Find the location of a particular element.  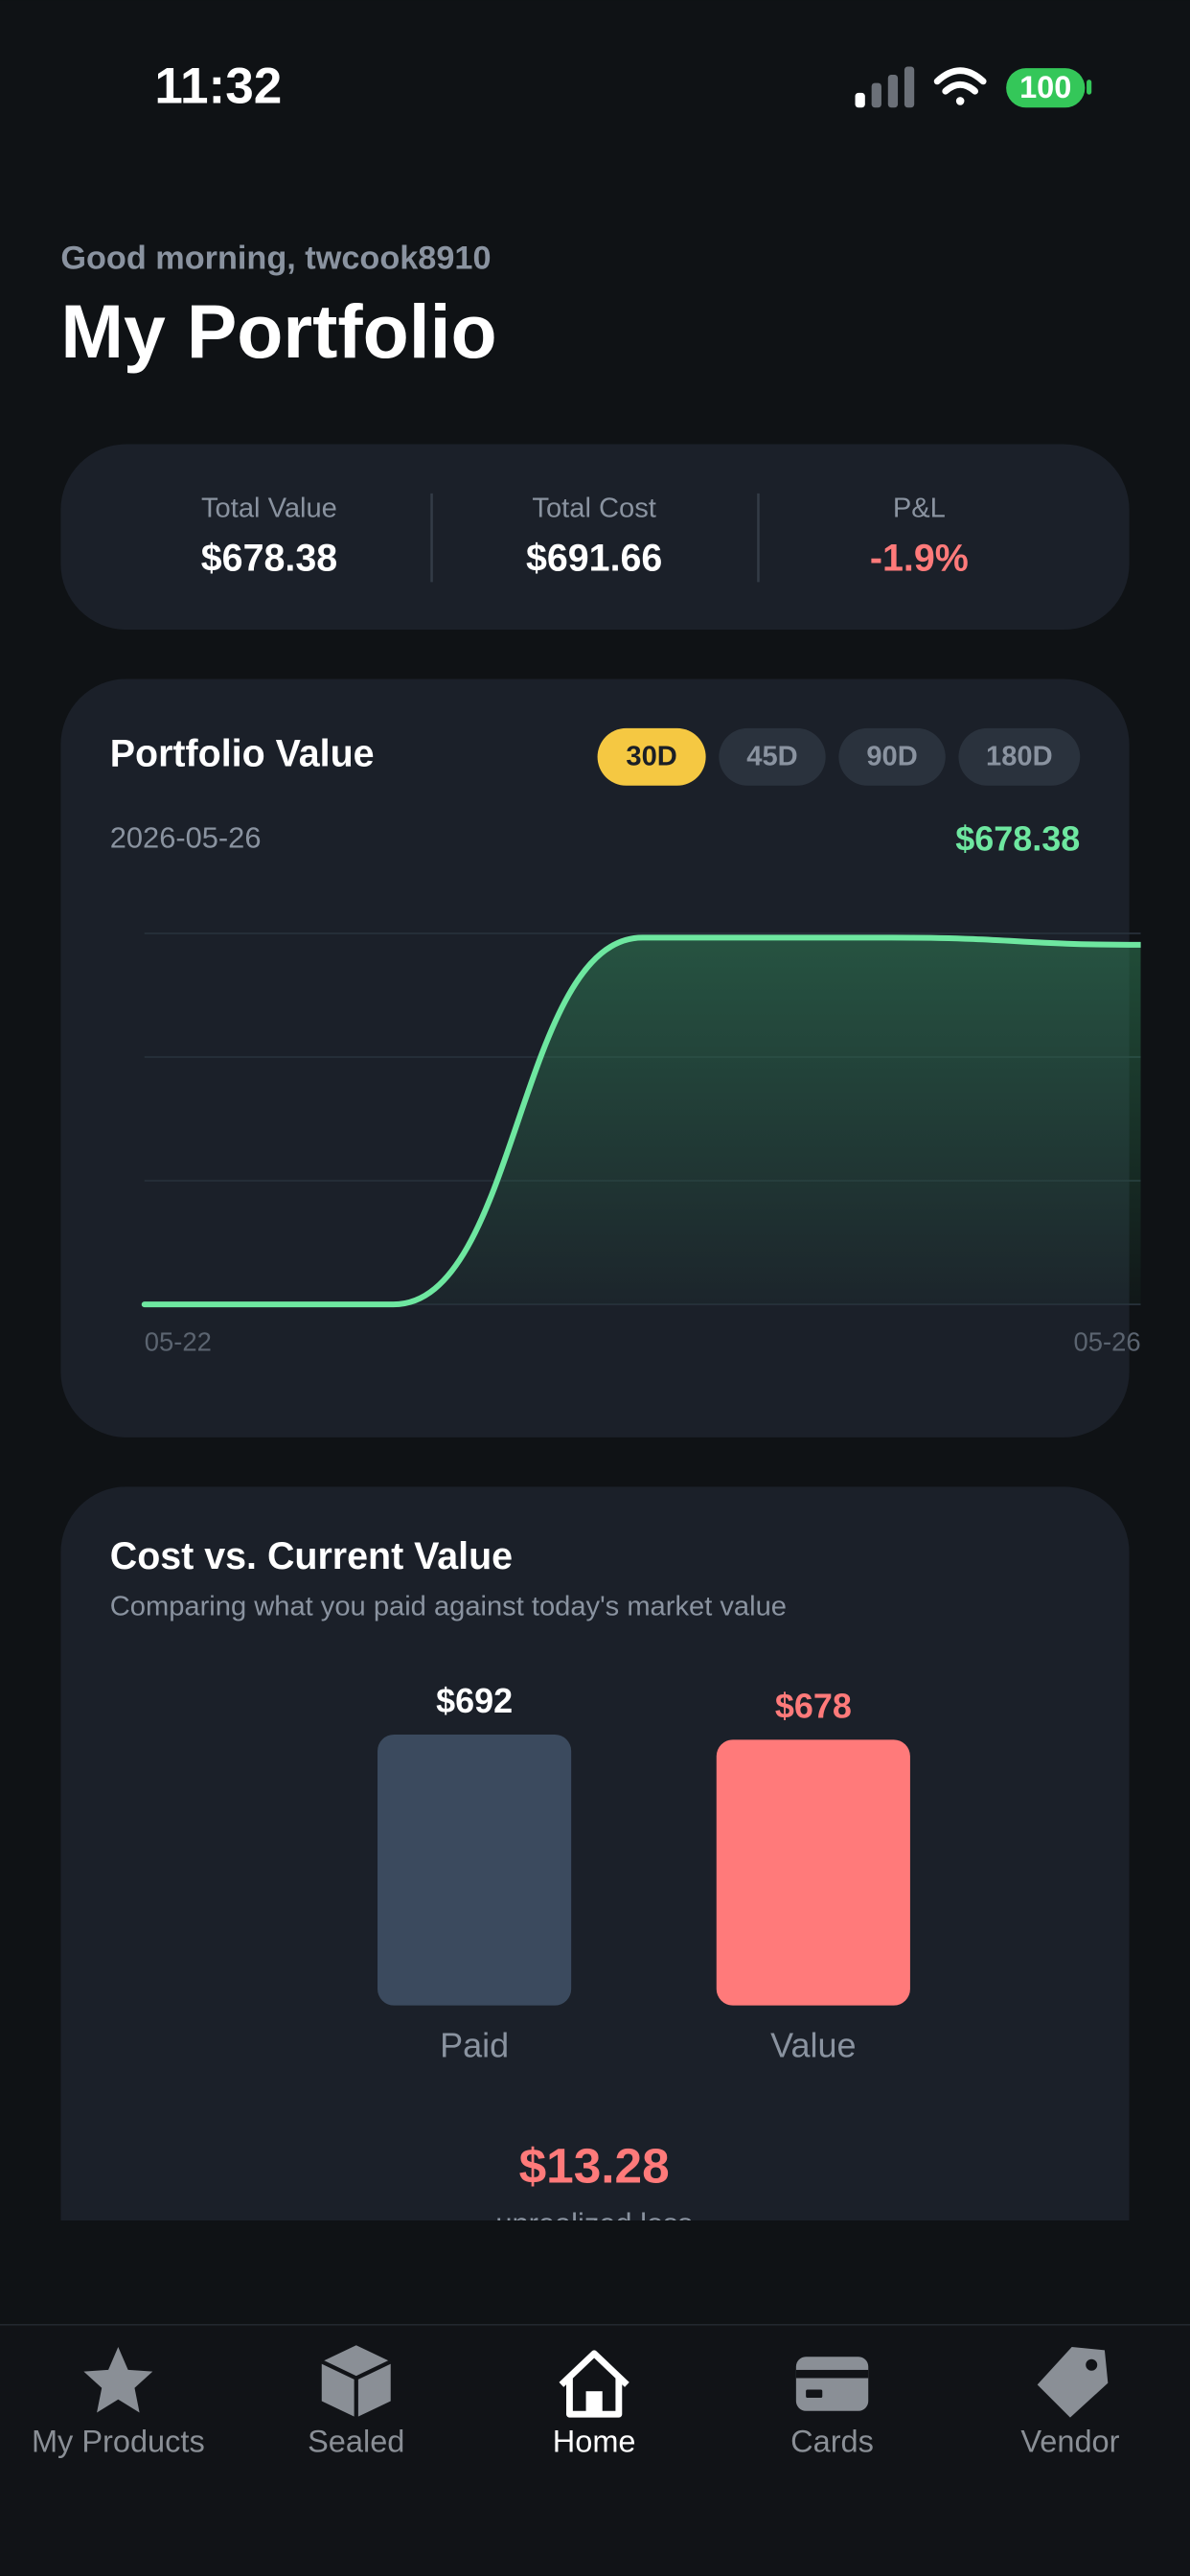

range-pill: 180D is located at coordinates (1019, 757).